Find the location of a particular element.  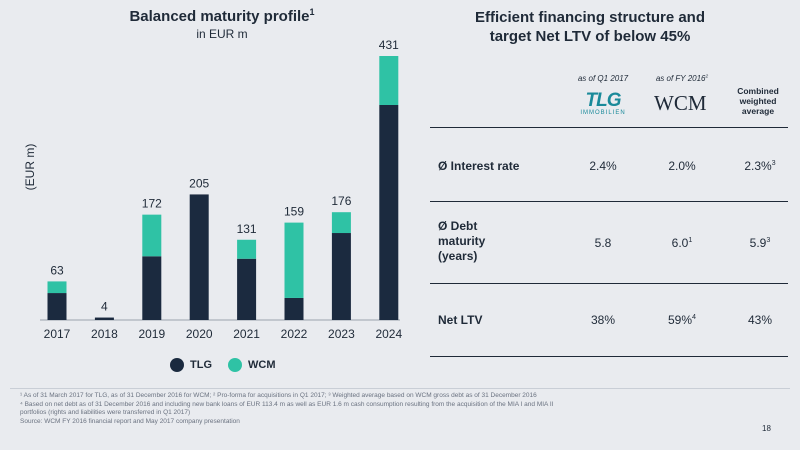

row-label-maturity: Ø Debt maturity (years) is located at coordinates (461, 241).